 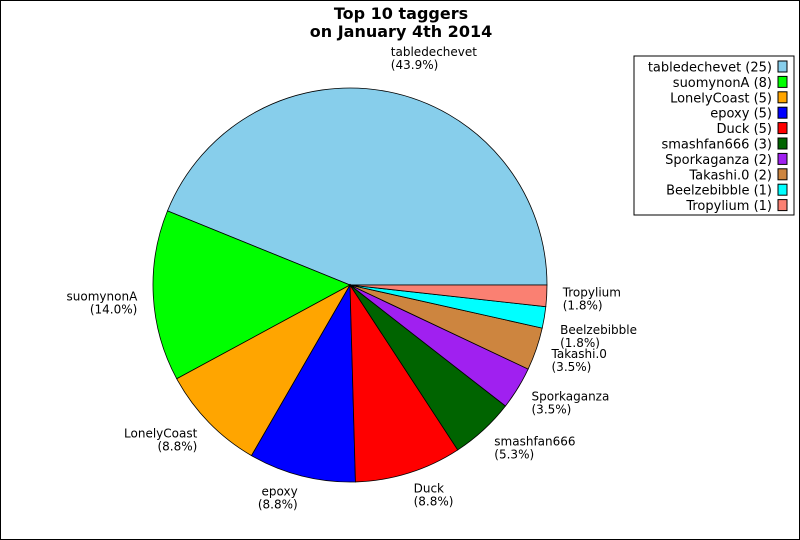 I want to click on slice-label-tabledechevet: tabledechevet(43.9%), so click(x=434, y=58).